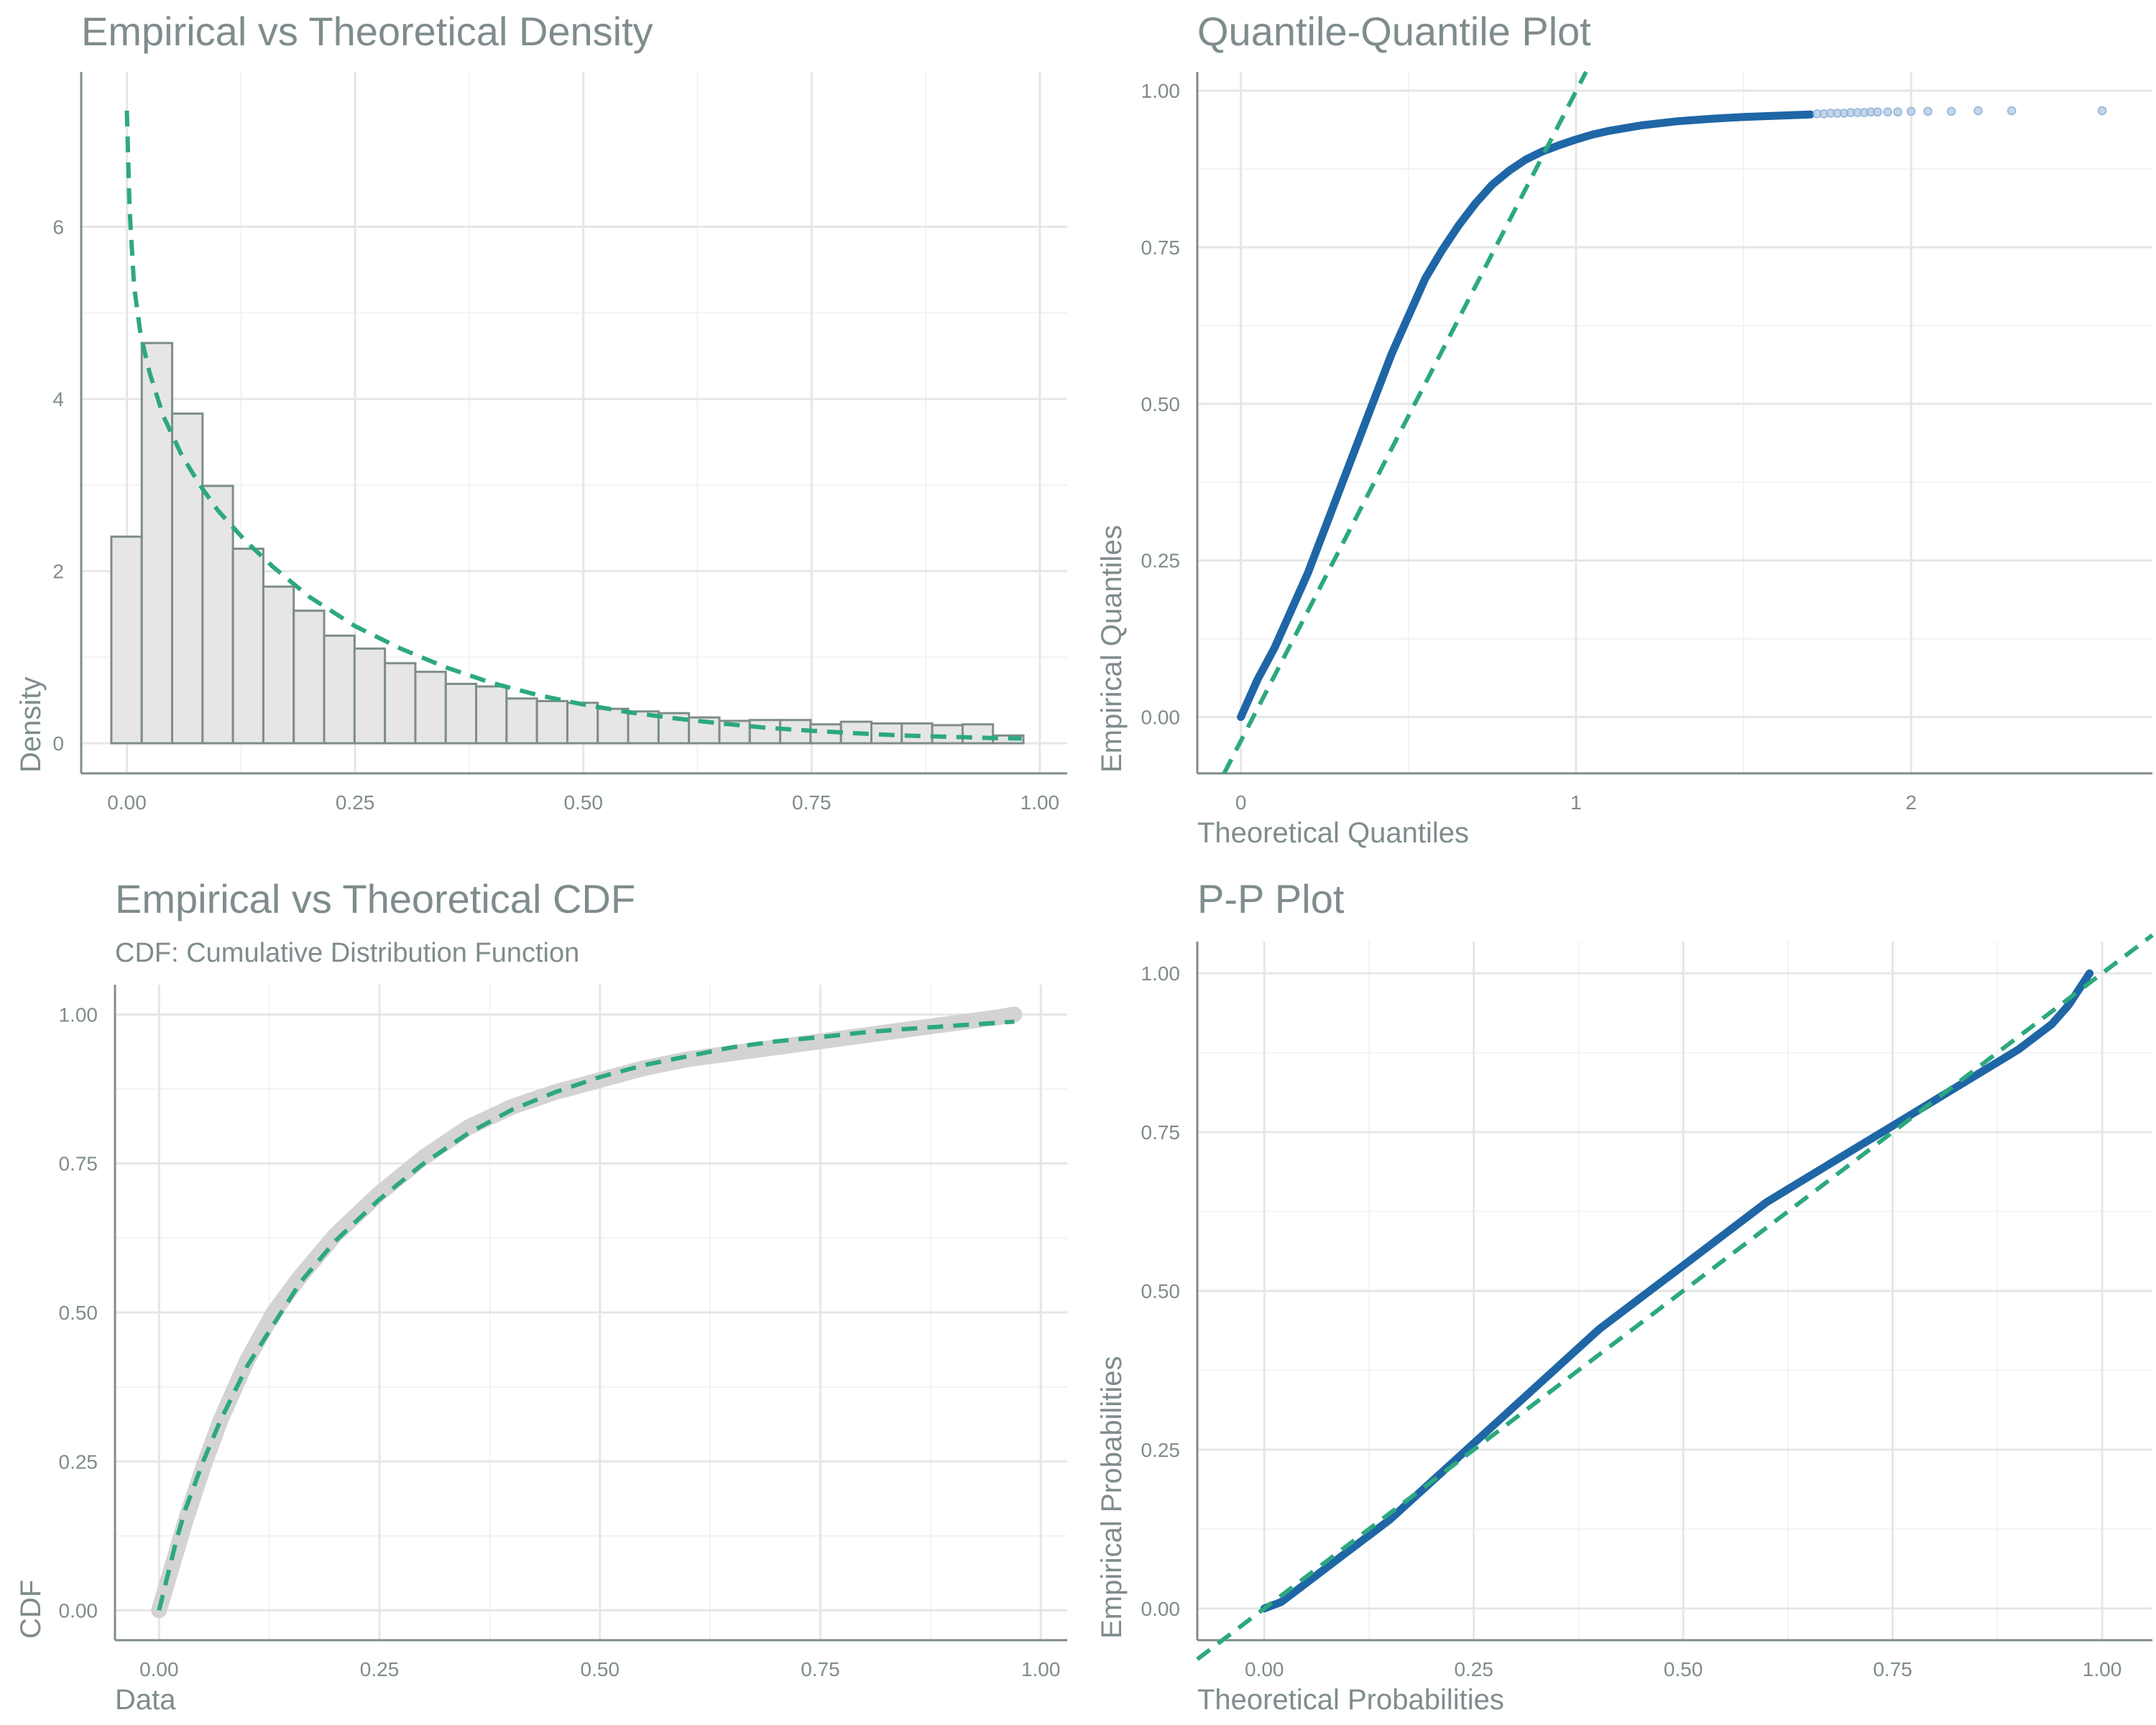 This screenshot has width=2156, height=1725. I want to click on y-tick-label: 4, so click(58, 399).